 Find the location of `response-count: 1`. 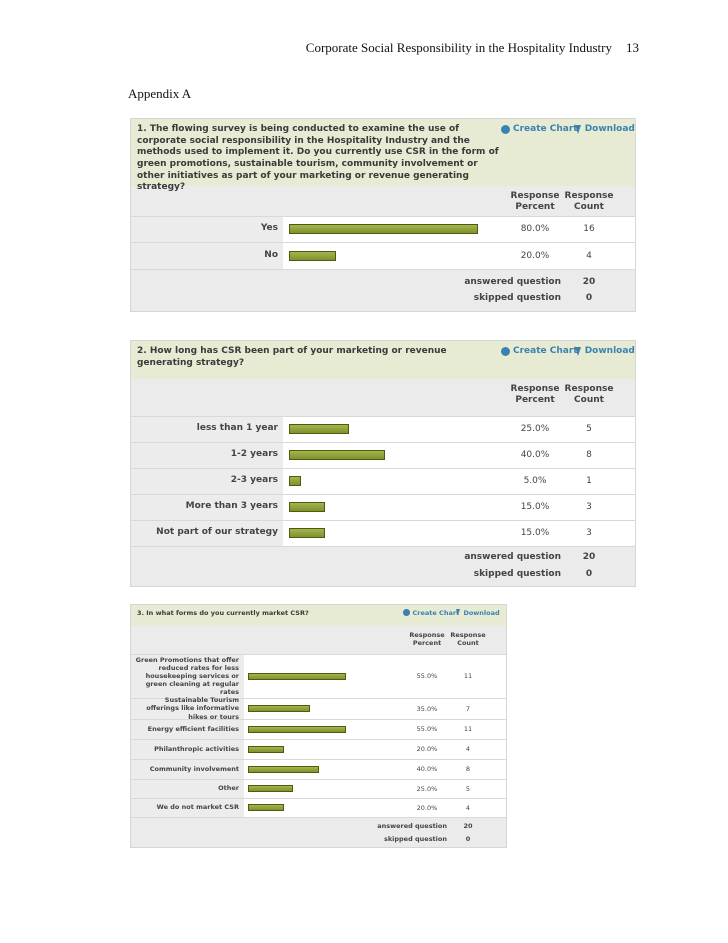

response-count: 1 is located at coordinates (589, 481).